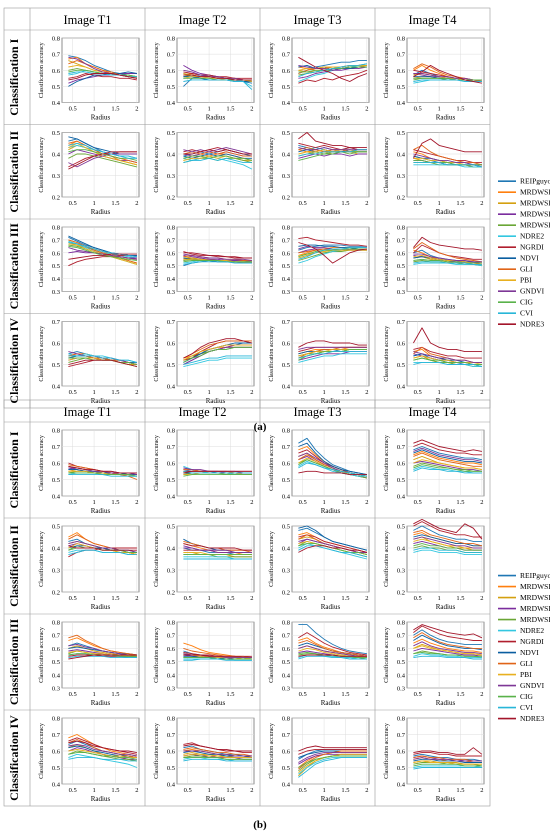 This screenshot has width=550, height=838. What do you see at coordinates (87, 412) in the screenshot?
I see `column-header: Image T1` at bounding box center [87, 412].